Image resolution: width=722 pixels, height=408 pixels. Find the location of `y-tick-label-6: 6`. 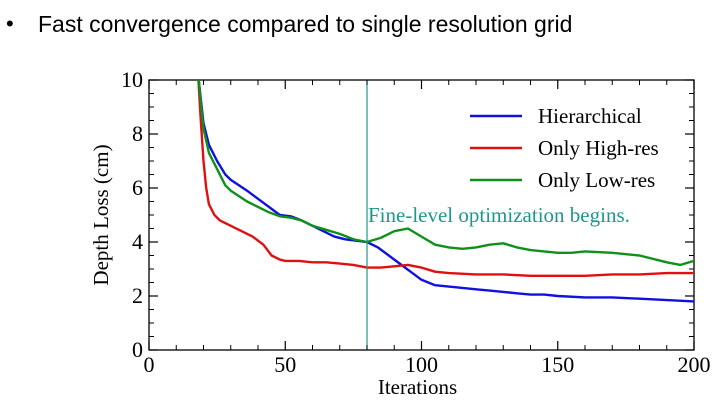

y-tick-label-6: 6 is located at coordinates (137, 187).